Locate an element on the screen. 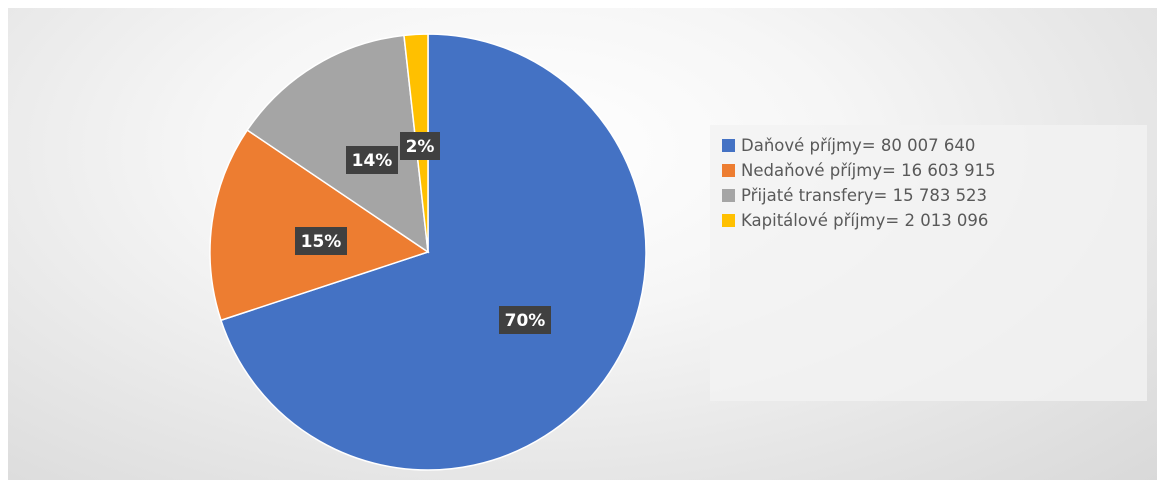 The width and height of the screenshot is (1165, 488). data-label-box-prijate-transfery is located at coordinates (372, 160).